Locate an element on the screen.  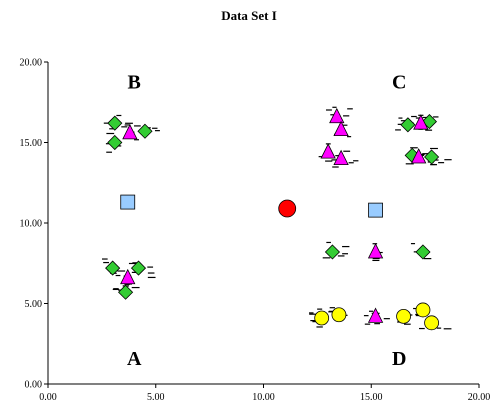
chart-title: Data Set I is located at coordinates (249, 15).